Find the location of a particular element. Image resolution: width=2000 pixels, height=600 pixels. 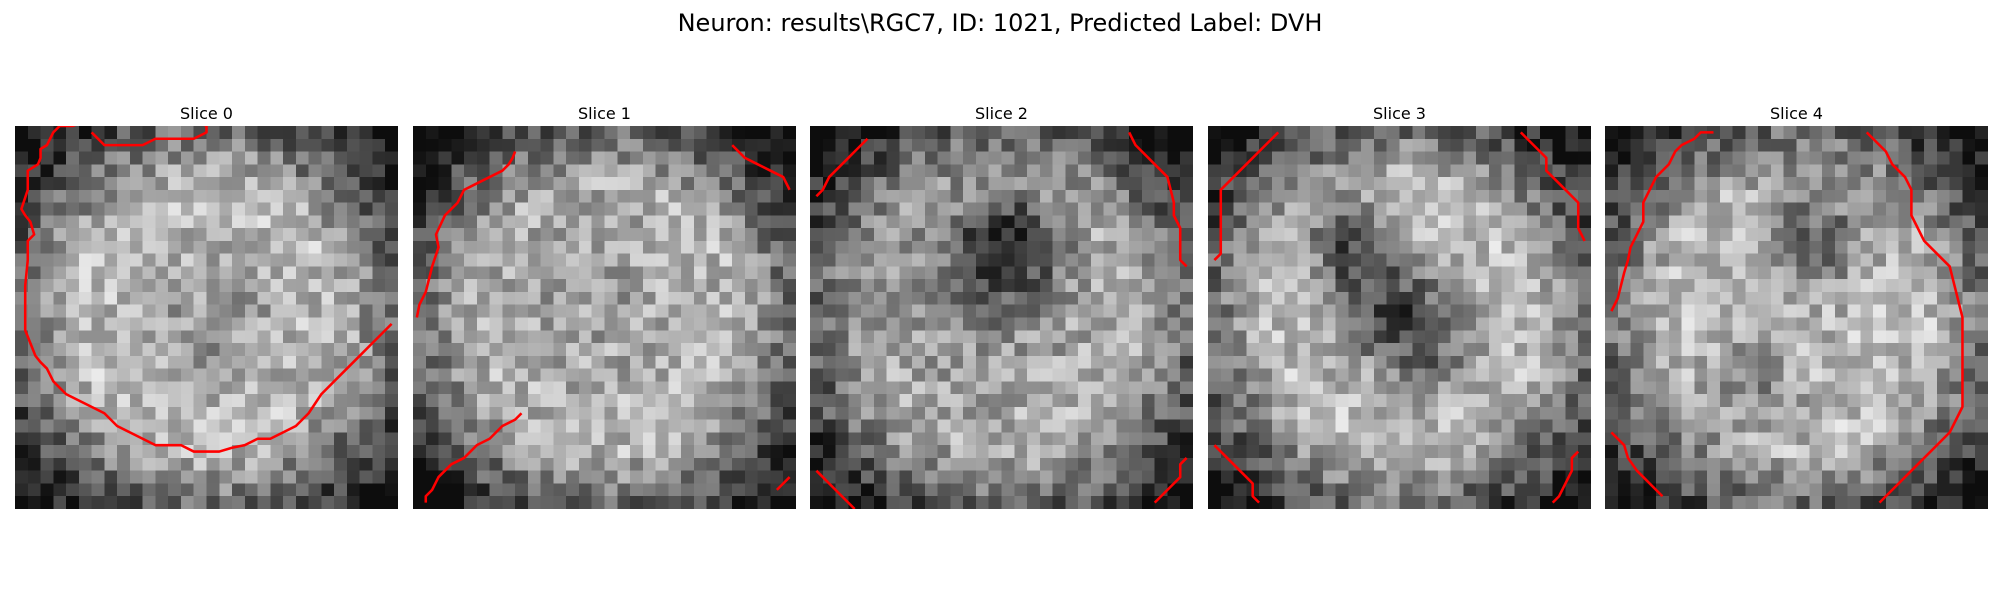

slice-panel-2: Slice 2 is located at coordinates (1001, 306).